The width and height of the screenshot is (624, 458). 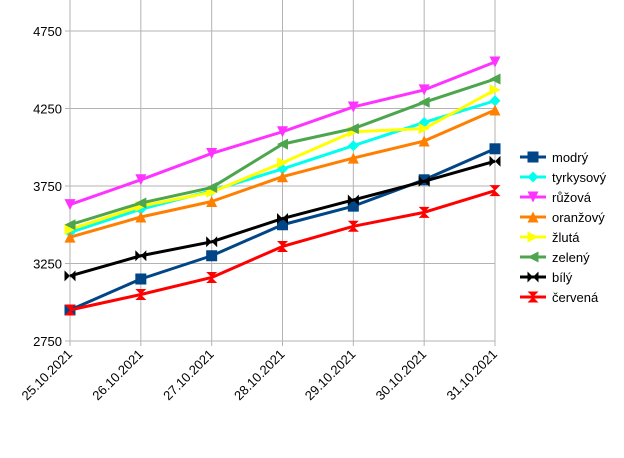 What do you see at coordinates (330, 375) in the screenshot?
I see `x-tick-label: 29.10.2021` at bounding box center [330, 375].